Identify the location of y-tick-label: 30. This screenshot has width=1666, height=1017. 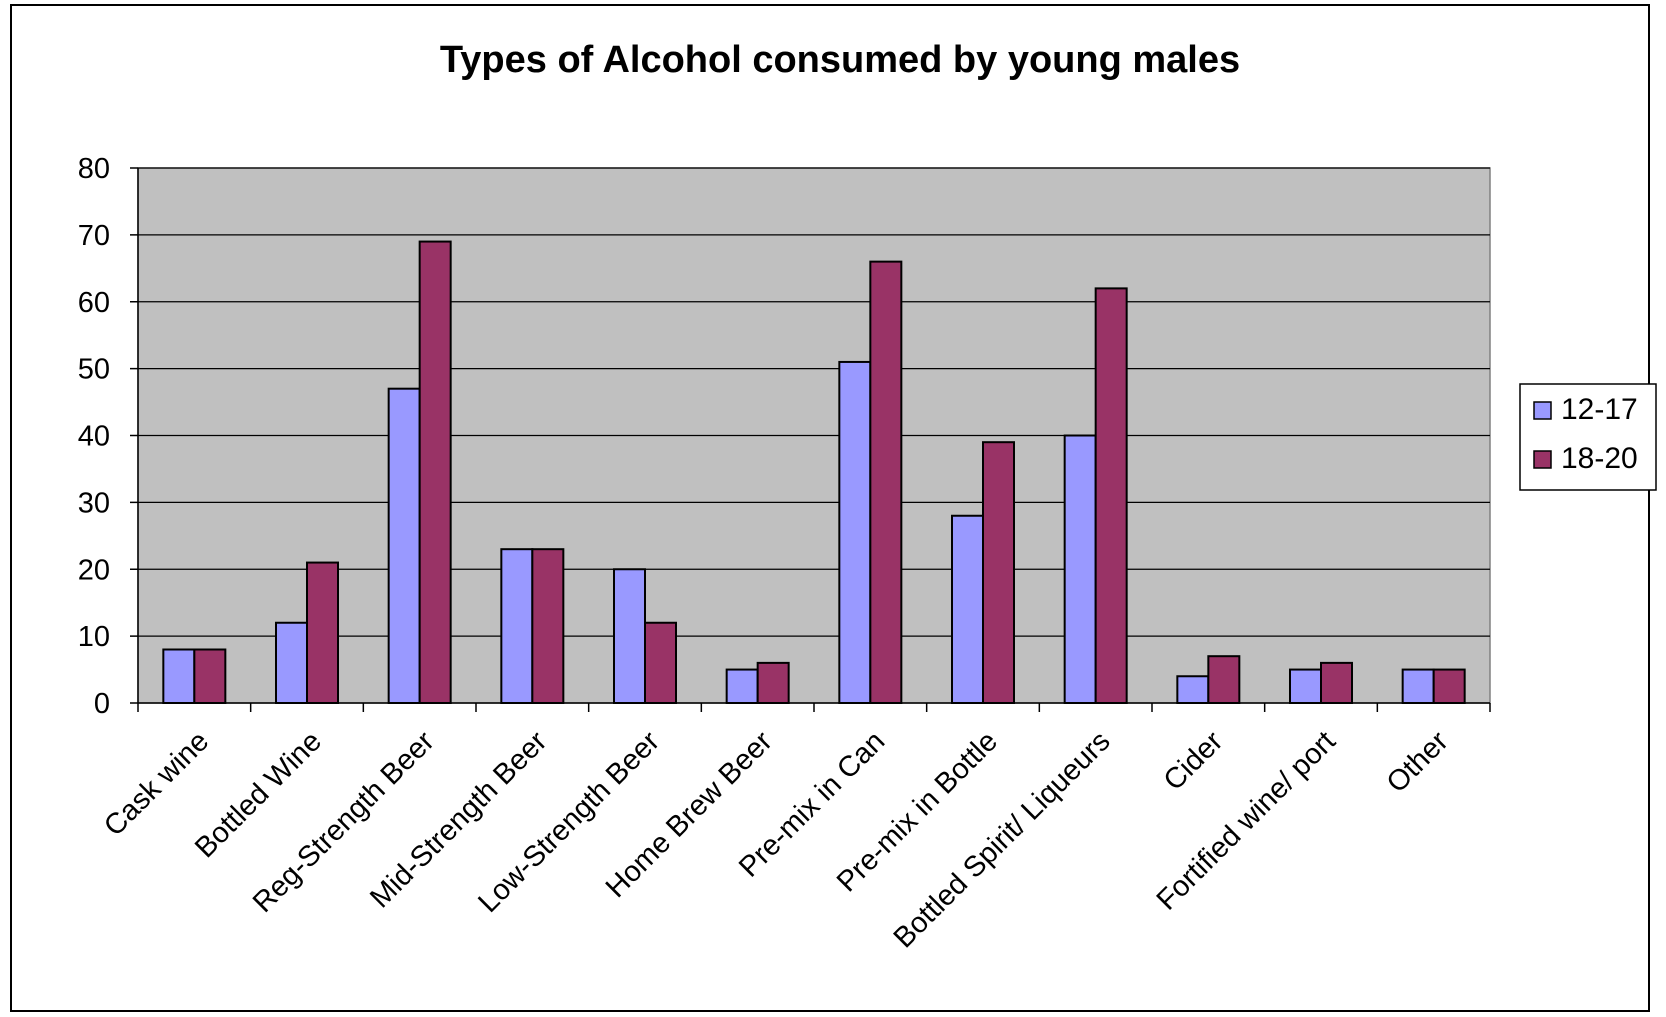
(94, 503).